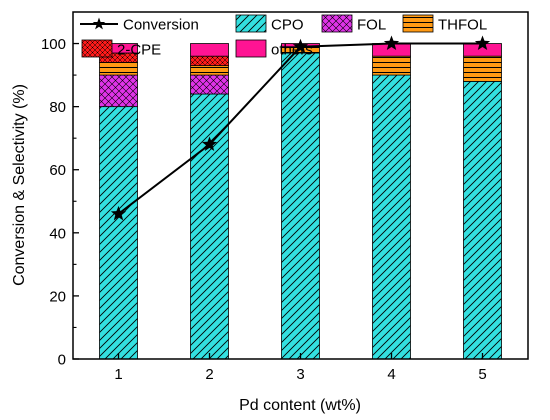 This screenshot has width=550, height=420. I want to click on legend-star-marker, so click(99, 23).